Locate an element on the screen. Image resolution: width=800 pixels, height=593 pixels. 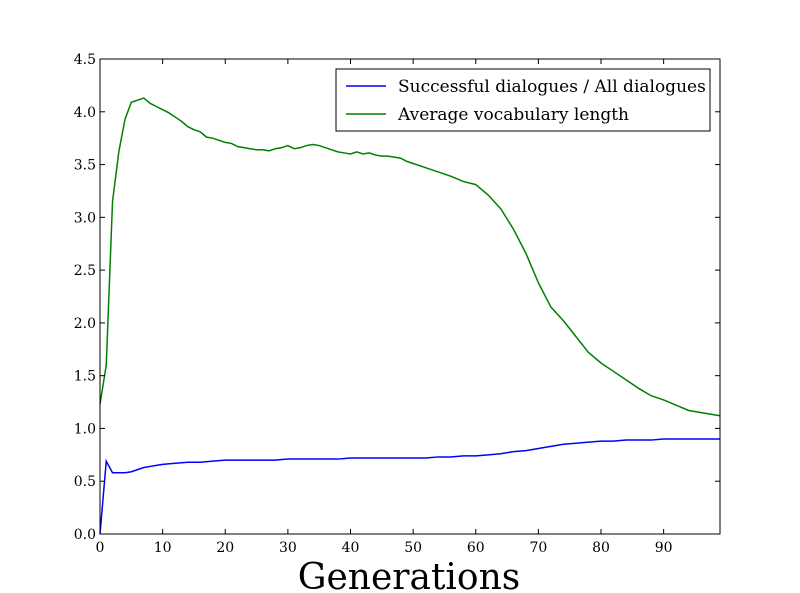
y-tick-label: 4.0 is located at coordinates (85, 113).